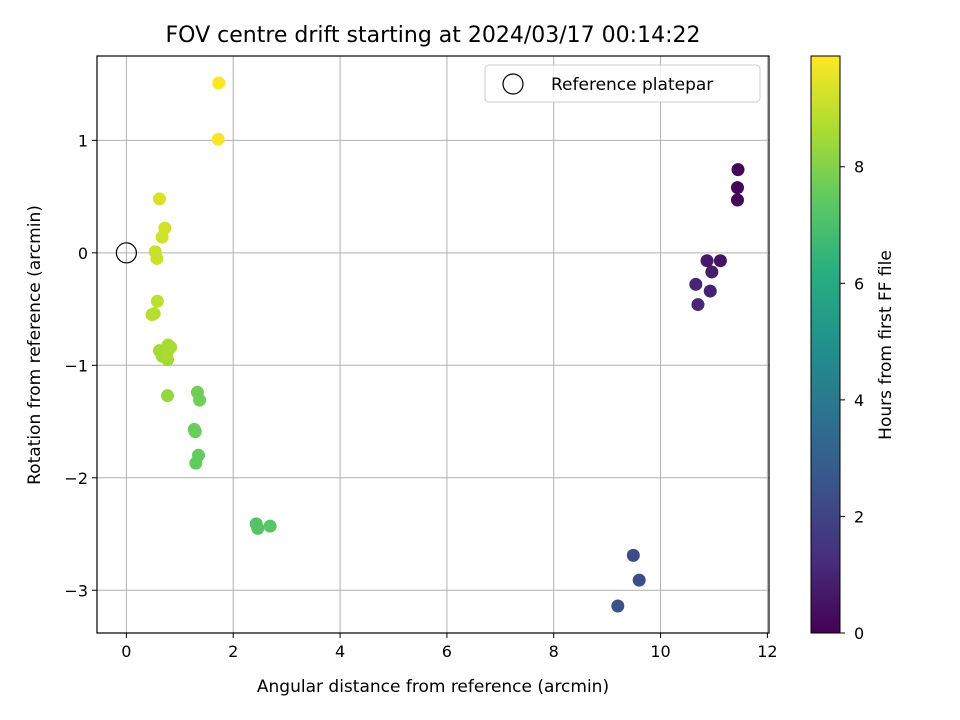 The width and height of the screenshot is (960, 720). What do you see at coordinates (859, 633) in the screenshot?
I see `colorbar-tick-label: 0` at bounding box center [859, 633].